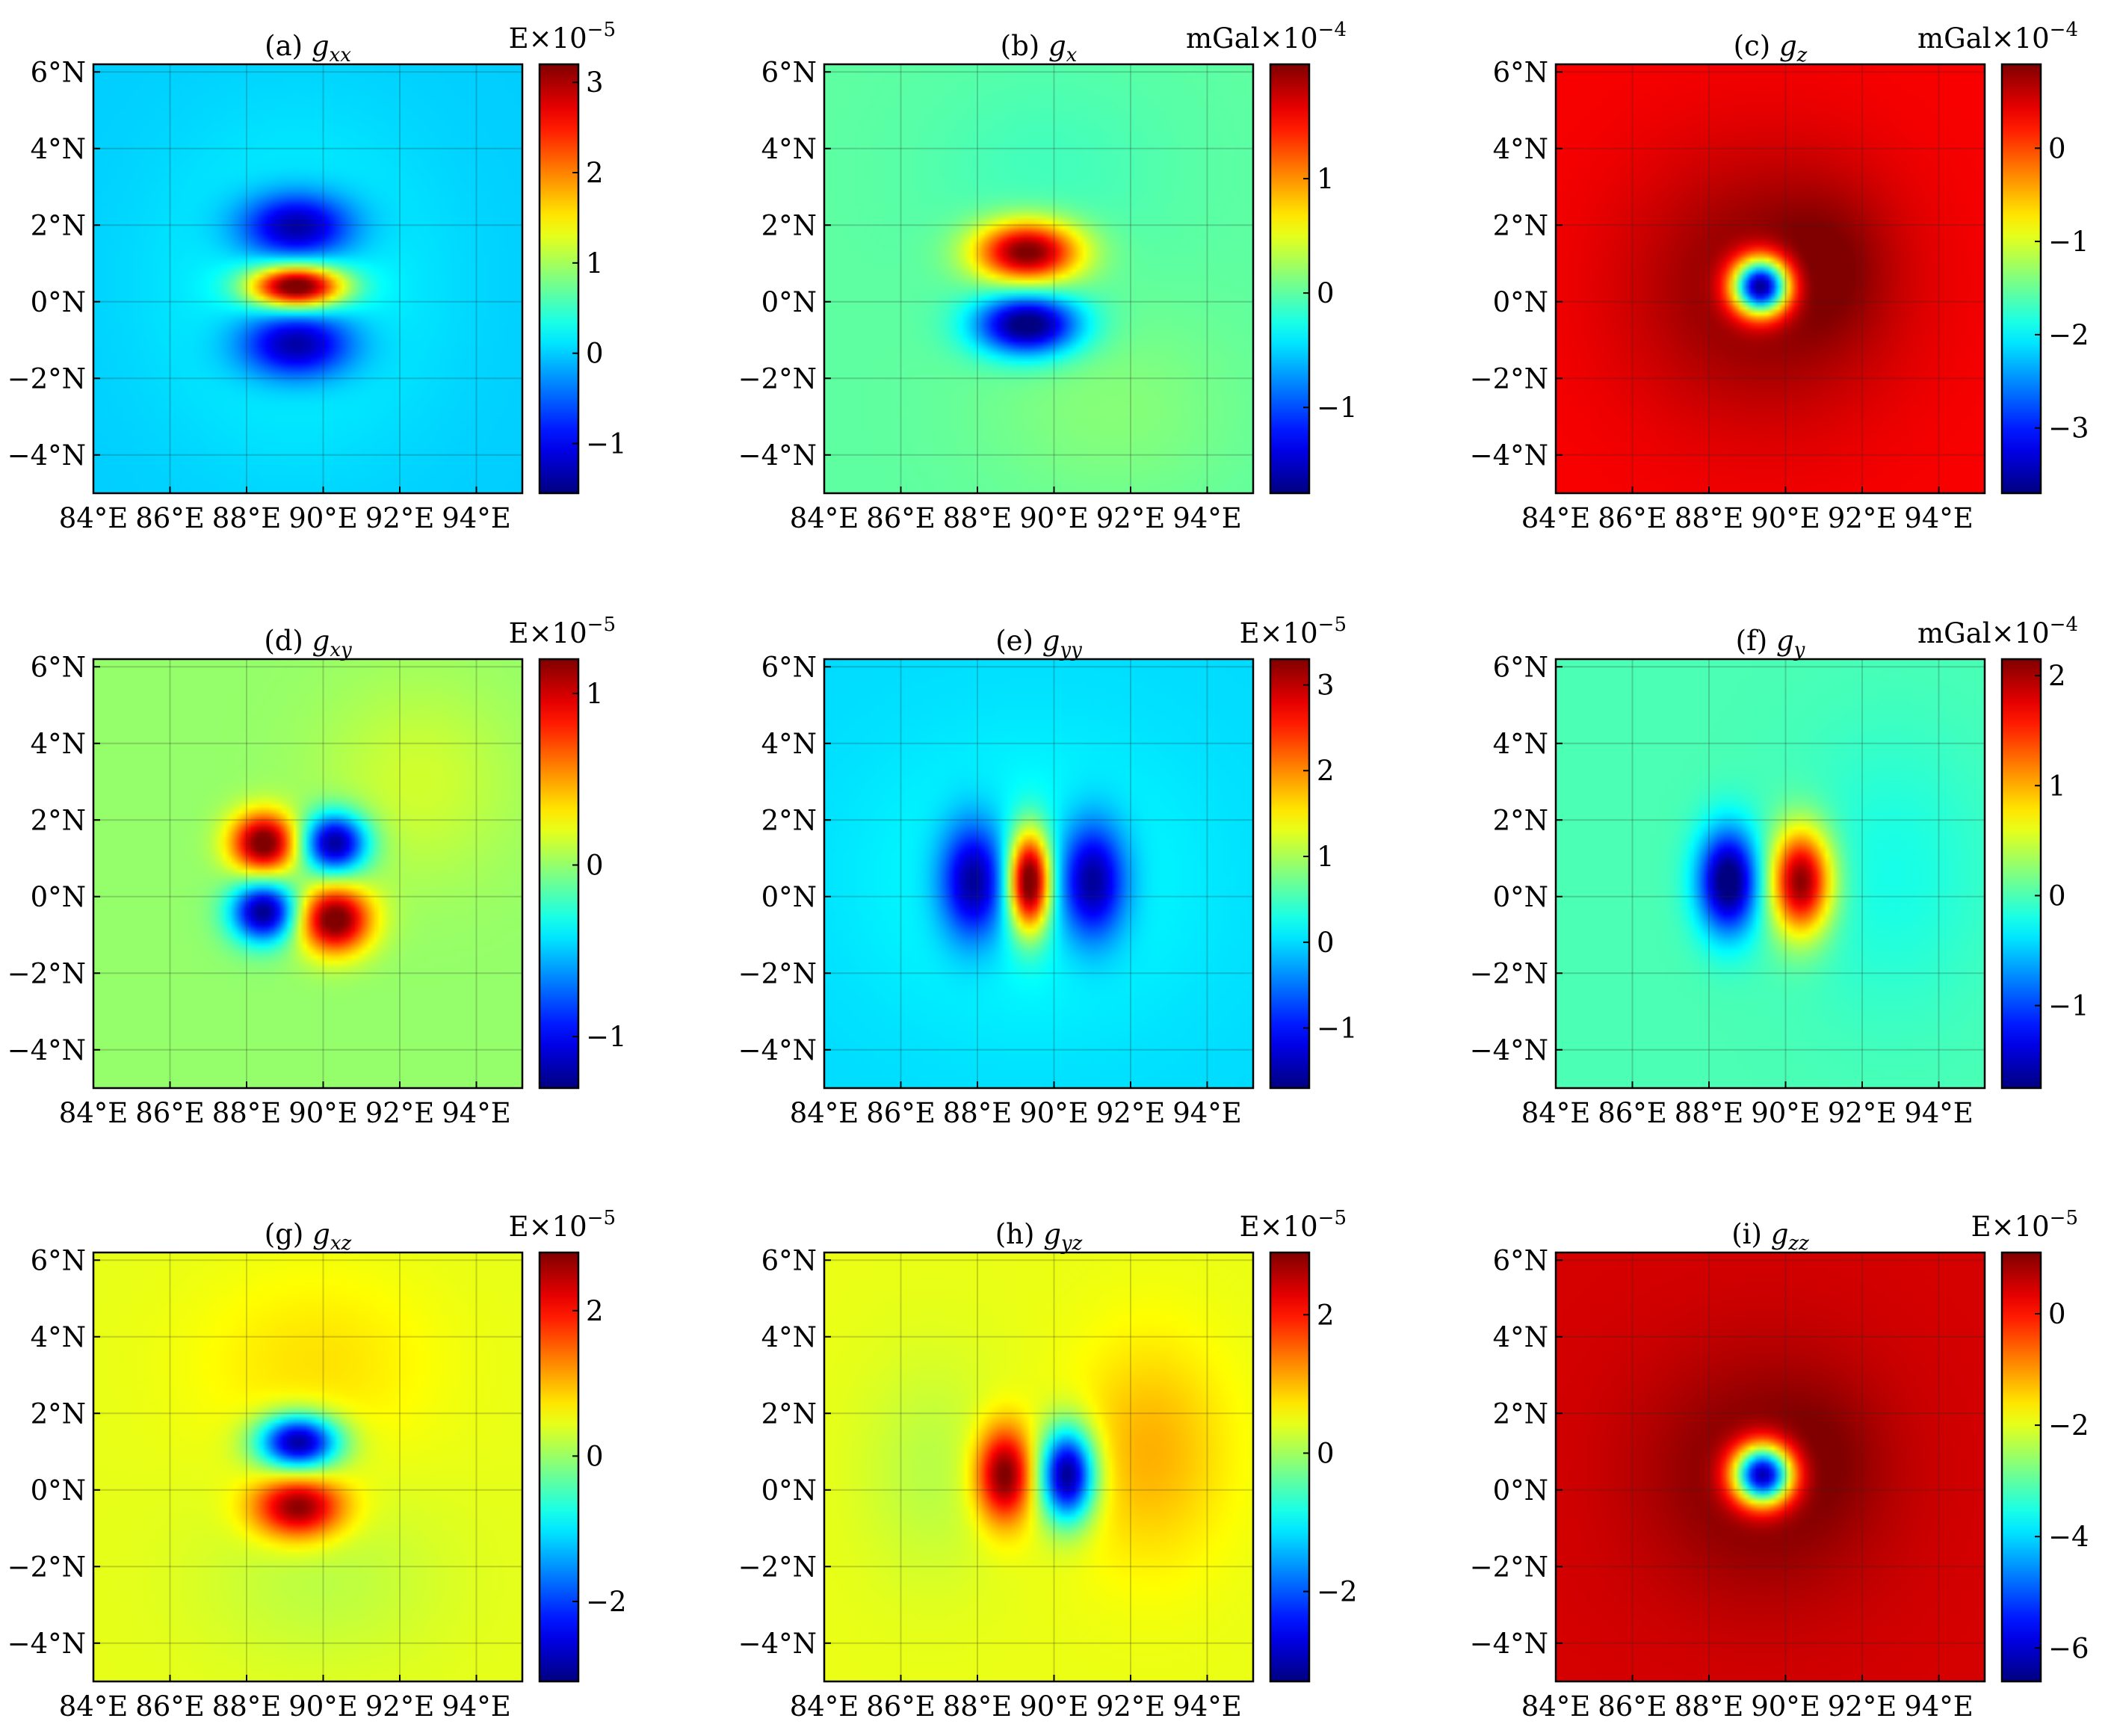  What do you see at coordinates (1018, 641) in the screenshot?
I see `panel-label: (e)` at bounding box center [1018, 641].